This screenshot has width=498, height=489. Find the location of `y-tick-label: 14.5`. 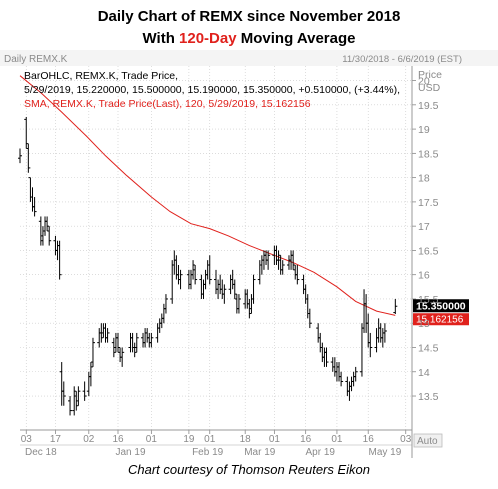

y-tick-label: 14.5 is located at coordinates (428, 348).